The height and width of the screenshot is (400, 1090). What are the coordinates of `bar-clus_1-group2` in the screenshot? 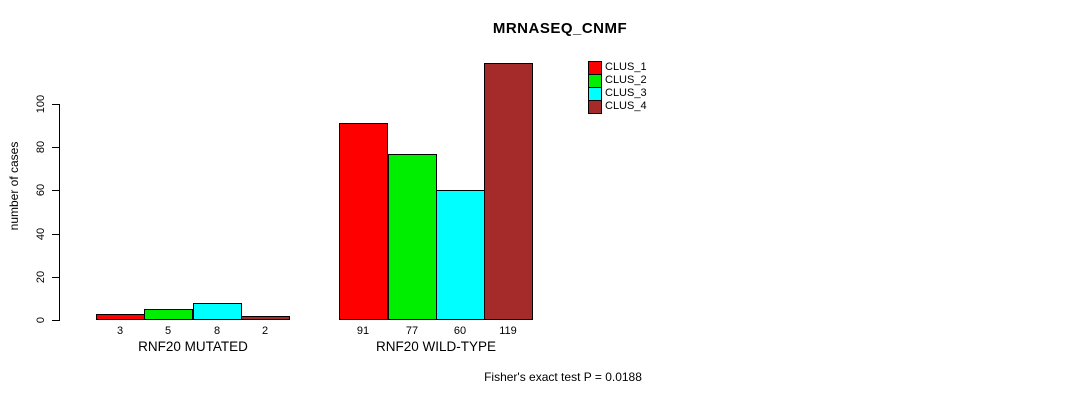 It's located at (363, 221).